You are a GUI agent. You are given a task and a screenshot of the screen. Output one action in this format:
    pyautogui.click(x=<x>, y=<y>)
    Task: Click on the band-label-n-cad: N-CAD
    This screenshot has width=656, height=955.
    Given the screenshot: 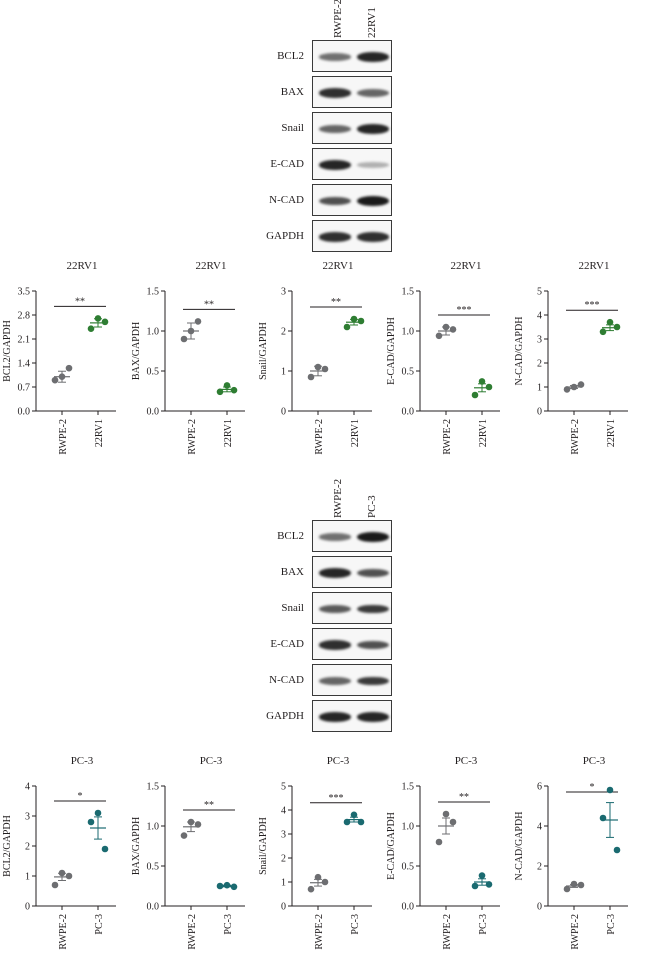 What is the action you would take?
    pyautogui.click(x=286, y=680)
    